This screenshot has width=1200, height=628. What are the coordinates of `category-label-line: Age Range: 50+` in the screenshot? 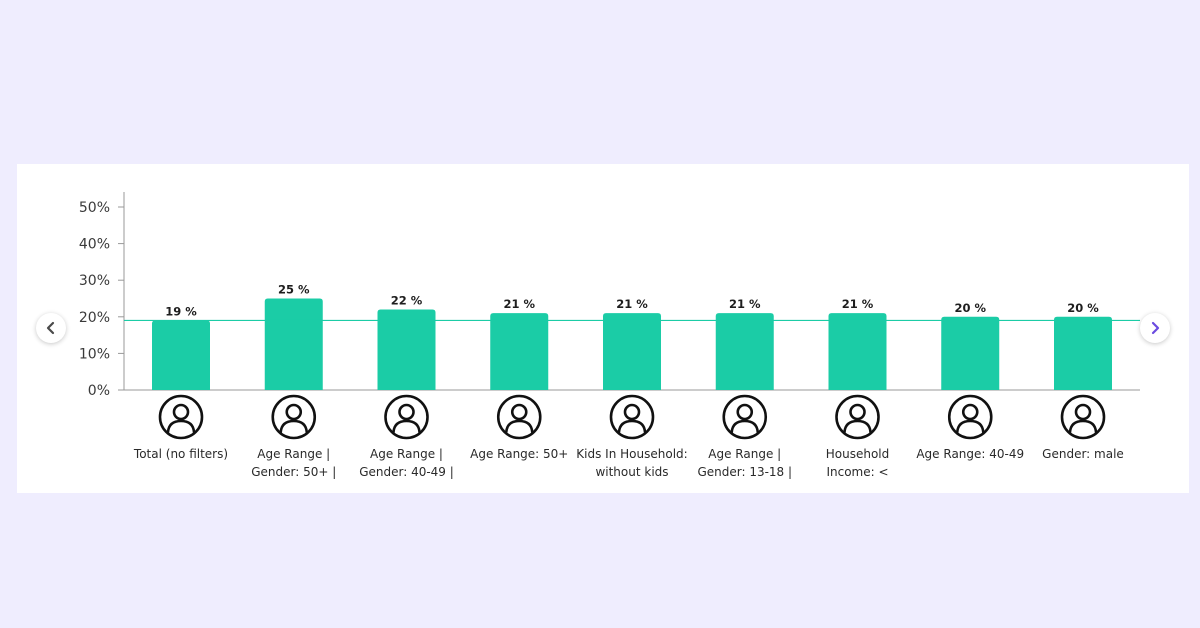 It's located at (519, 454).